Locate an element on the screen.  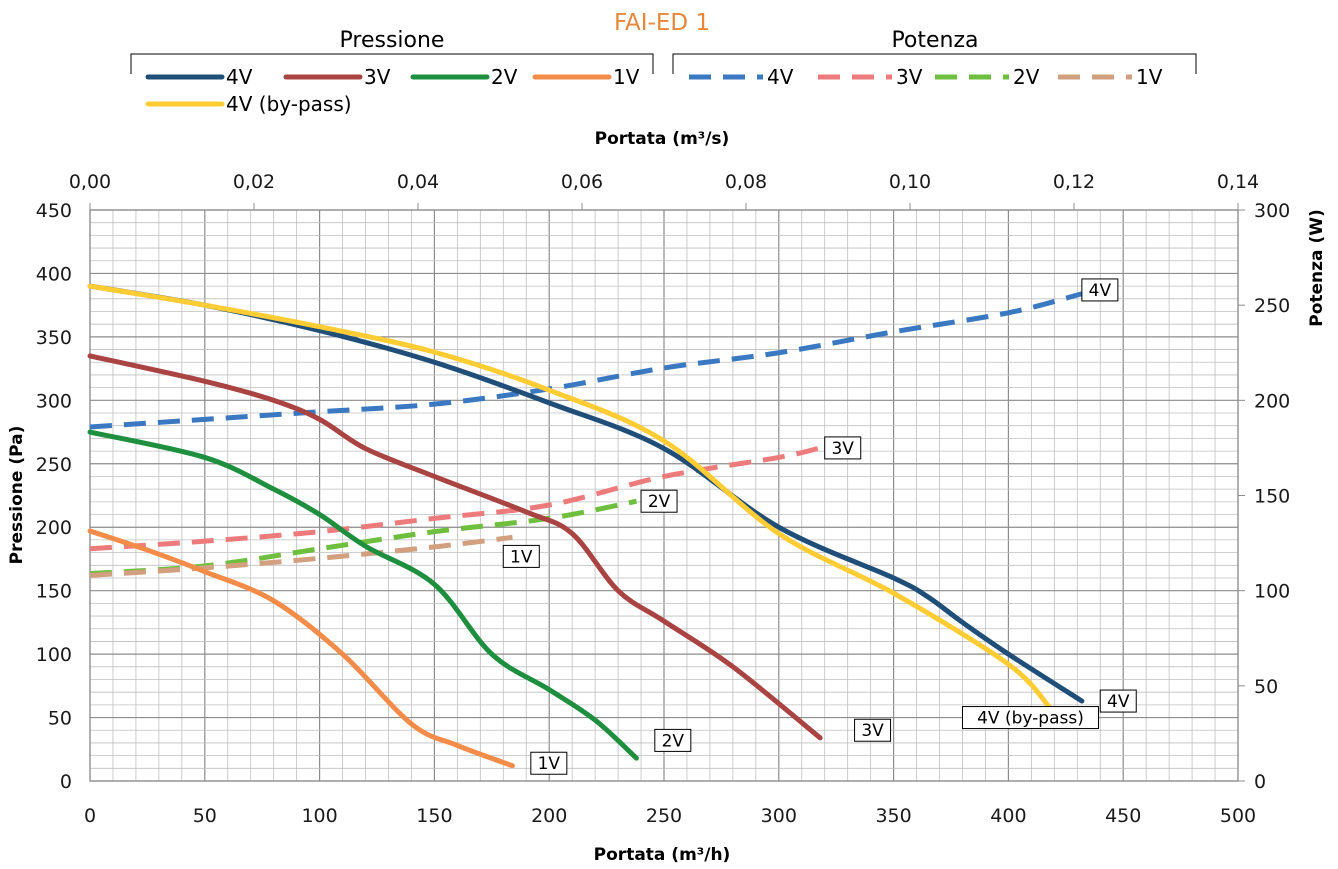
x-tick-label: 500 is located at coordinates (1238, 816).